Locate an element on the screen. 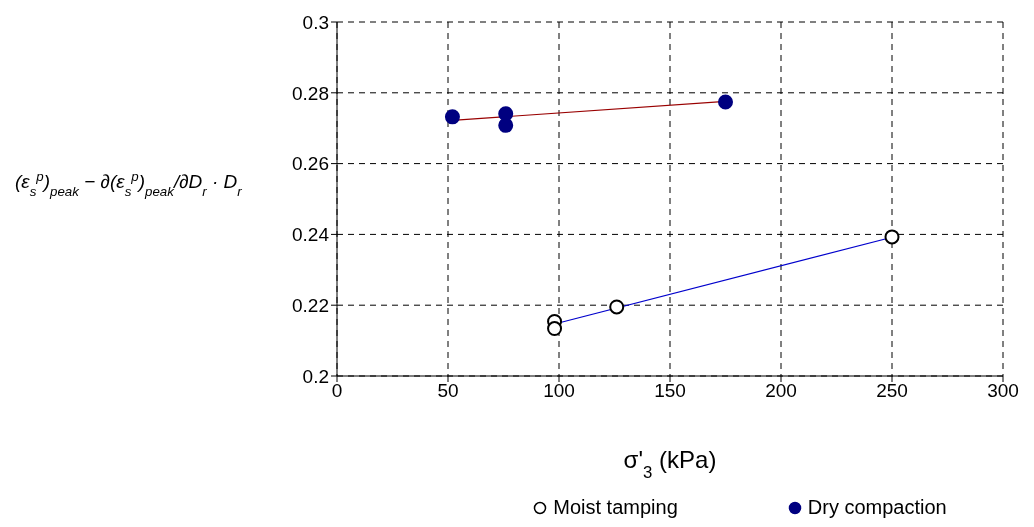  y-tick-label: 0.24 is located at coordinates (311, 235).